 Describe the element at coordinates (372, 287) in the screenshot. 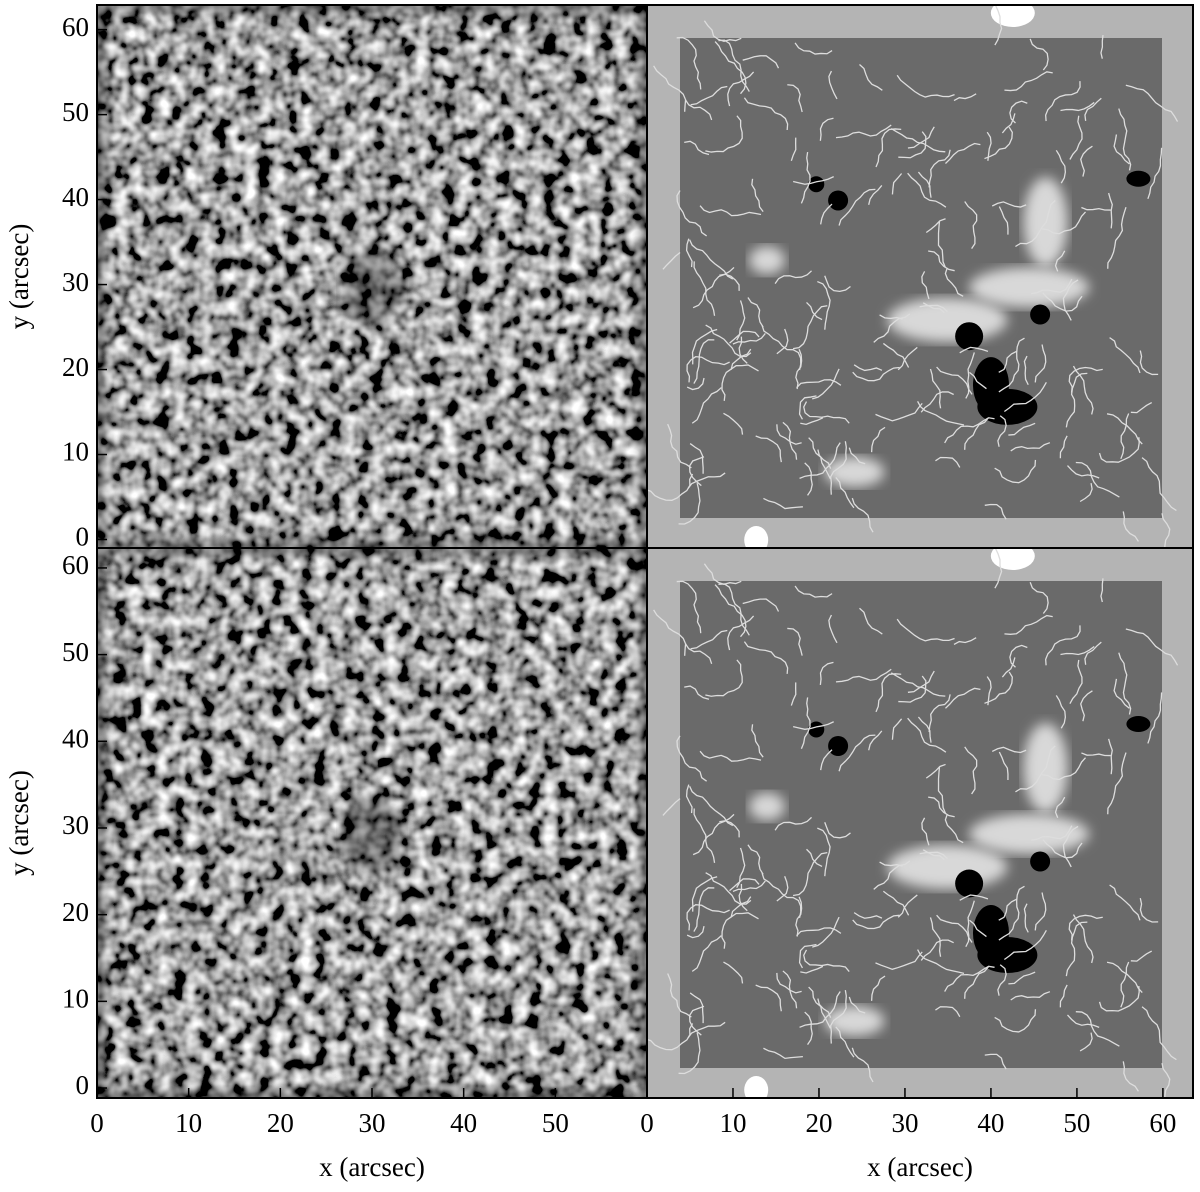

I see `dark-pore` at that location.